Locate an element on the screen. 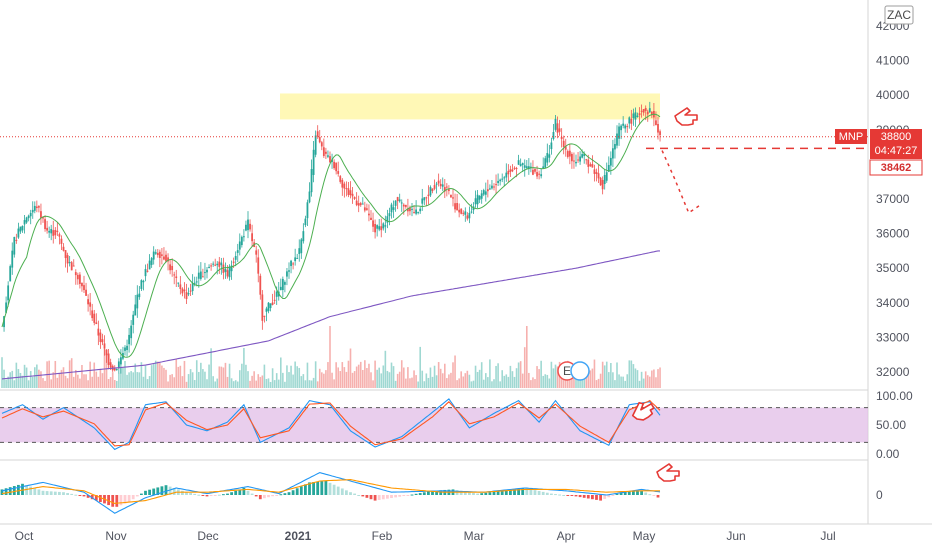 Image resolution: width=932 pixels, height=550 pixels. stochastic-panel is located at coordinates (434, 424).